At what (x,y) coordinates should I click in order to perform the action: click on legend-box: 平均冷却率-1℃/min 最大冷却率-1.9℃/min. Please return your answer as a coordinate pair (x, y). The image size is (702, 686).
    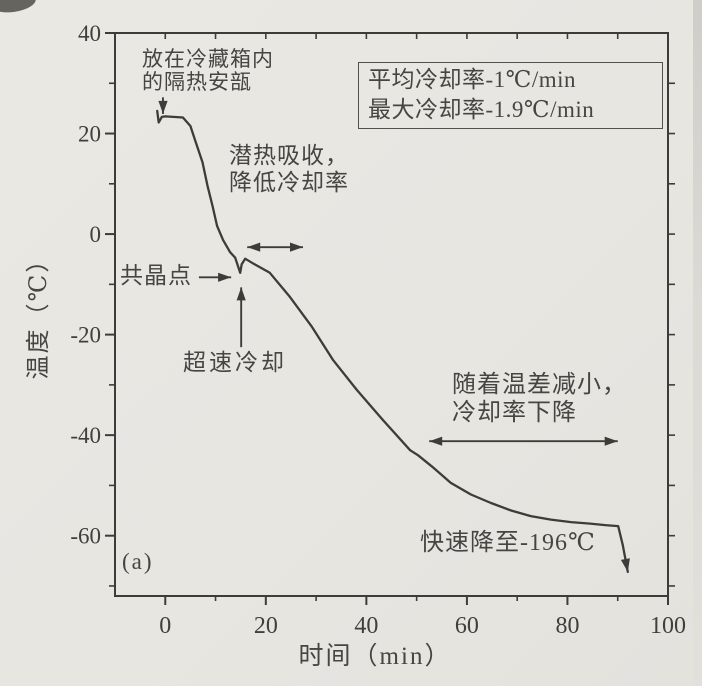
    Looking at the image, I should click on (510, 95).